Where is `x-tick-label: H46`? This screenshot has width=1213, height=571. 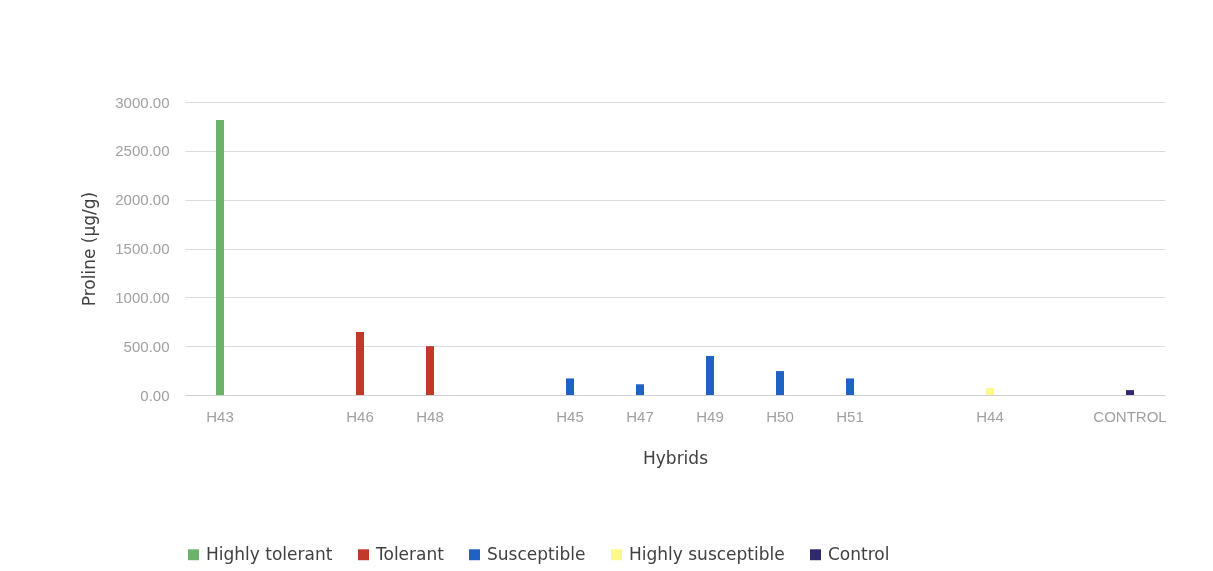 x-tick-label: H46 is located at coordinates (360, 416).